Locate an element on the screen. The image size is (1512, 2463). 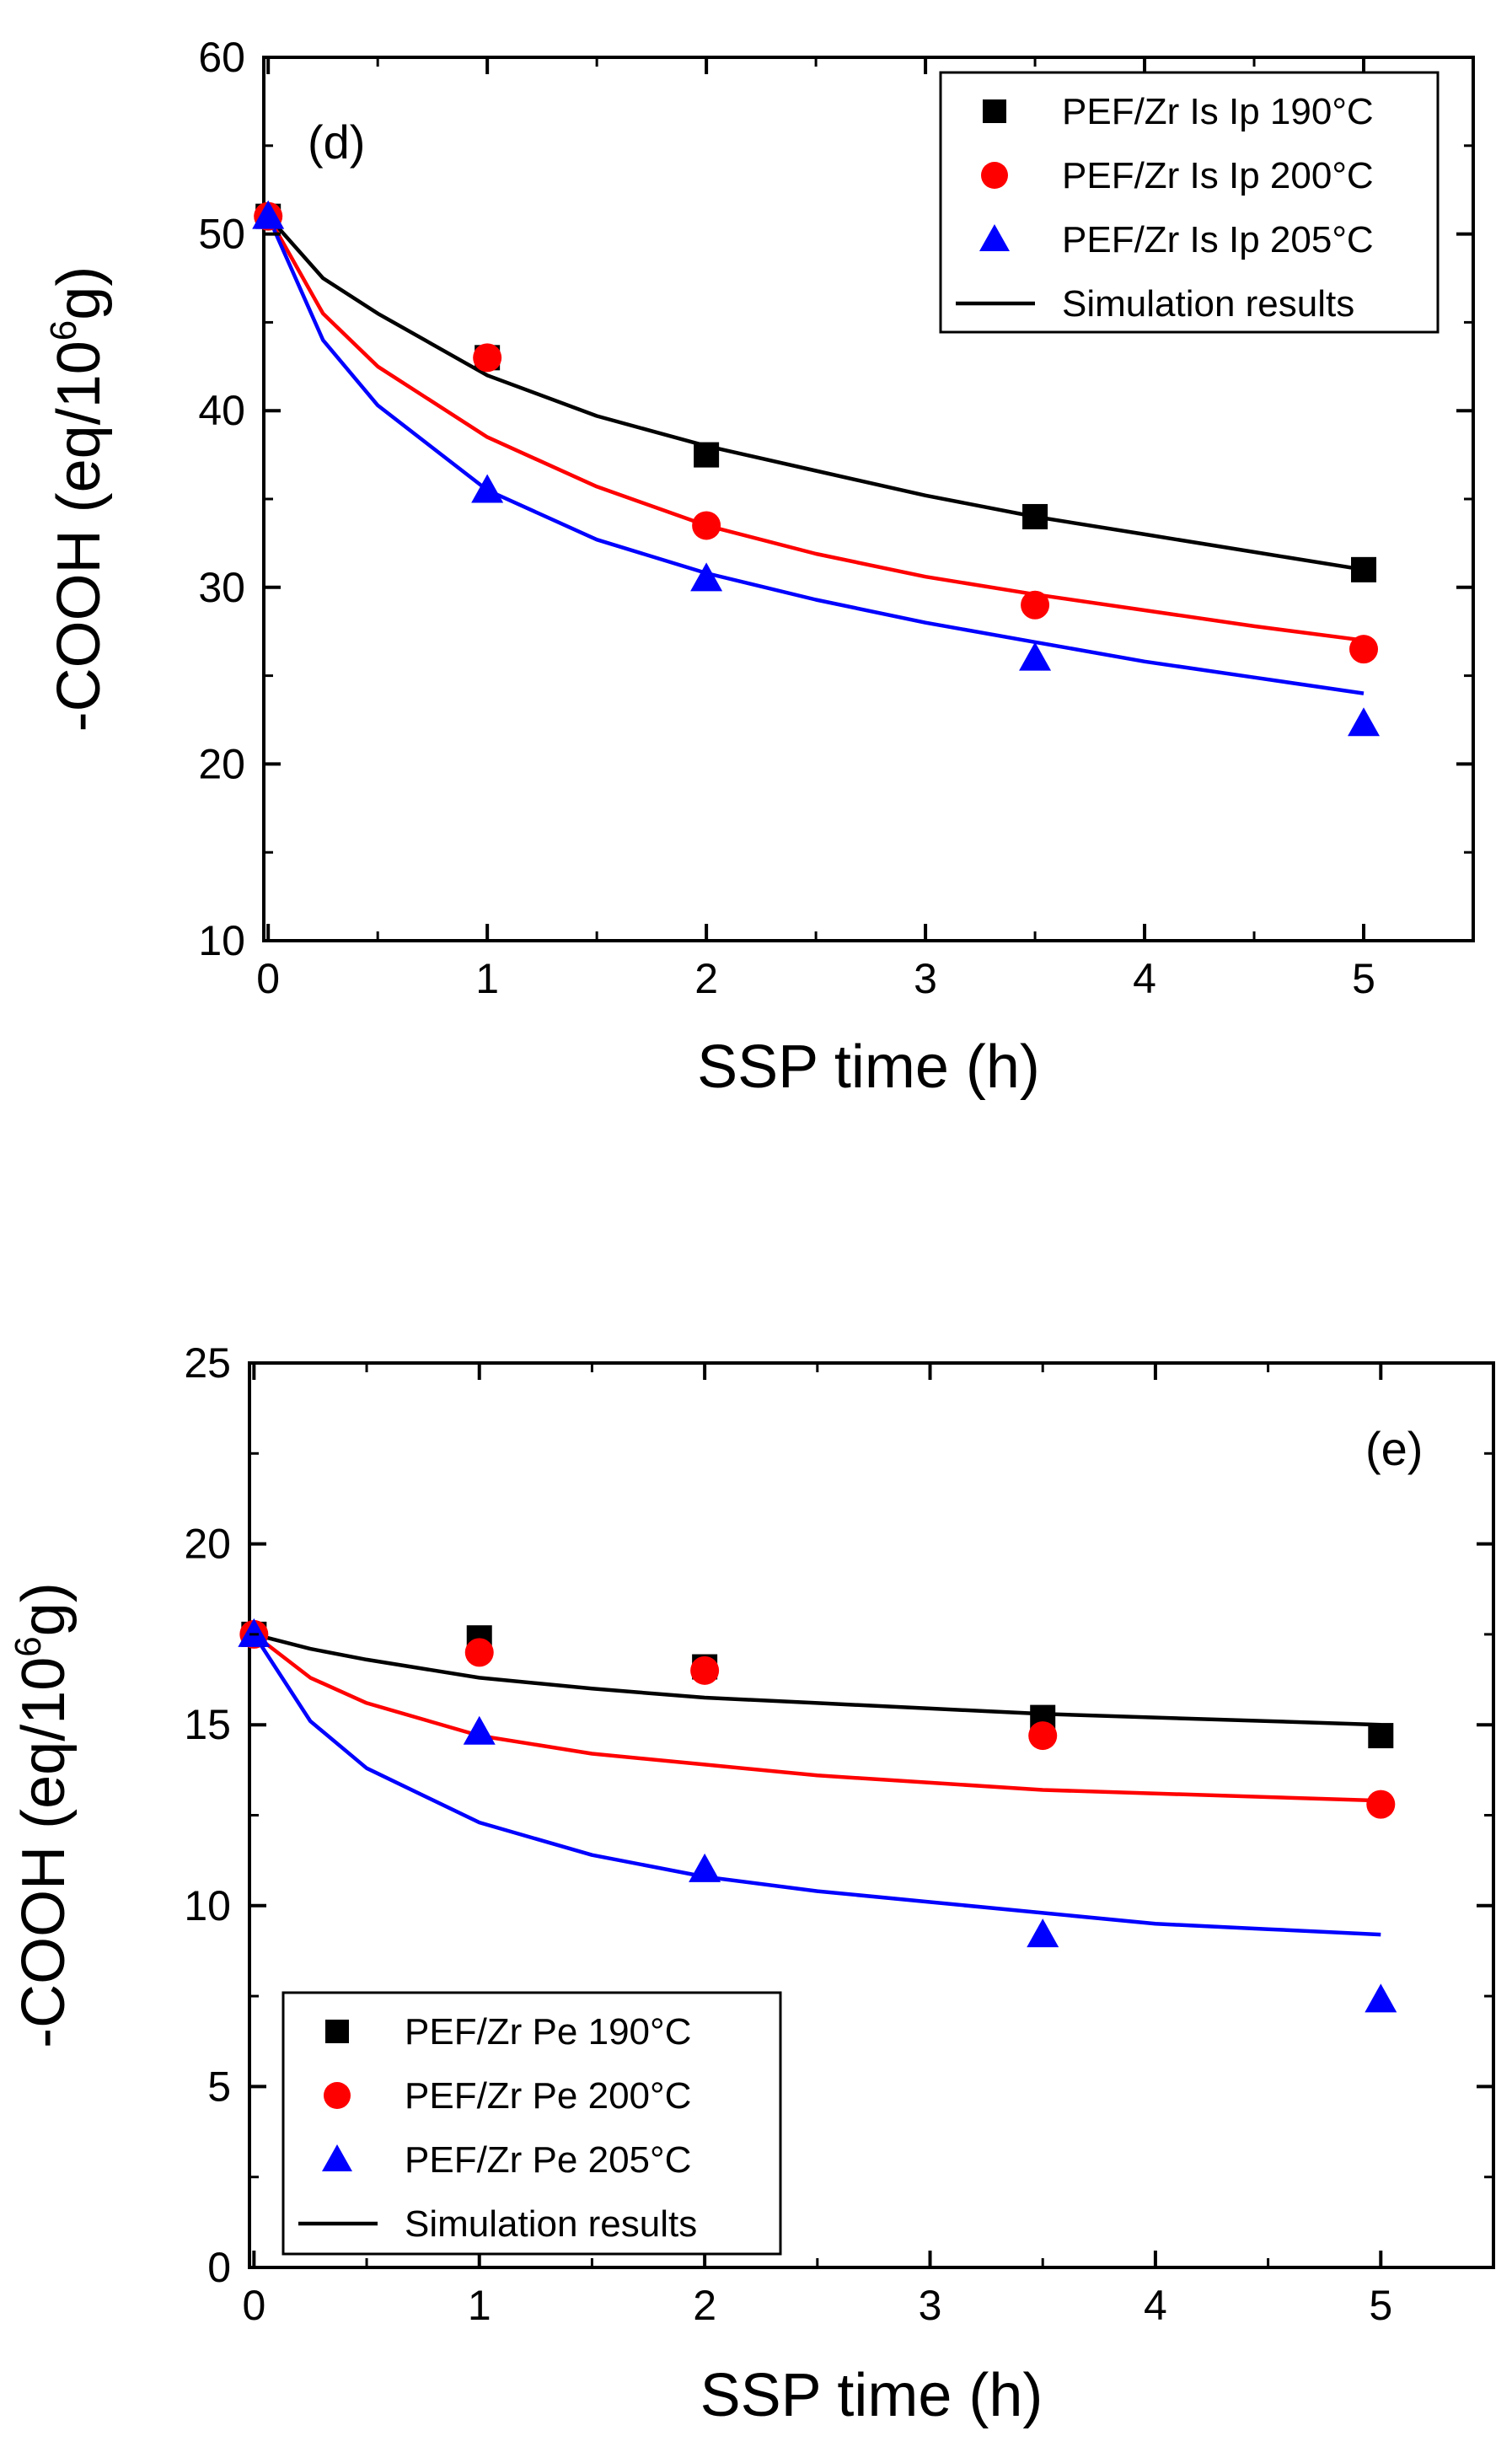
panel-label: (e) is located at coordinates (1394, 1448).